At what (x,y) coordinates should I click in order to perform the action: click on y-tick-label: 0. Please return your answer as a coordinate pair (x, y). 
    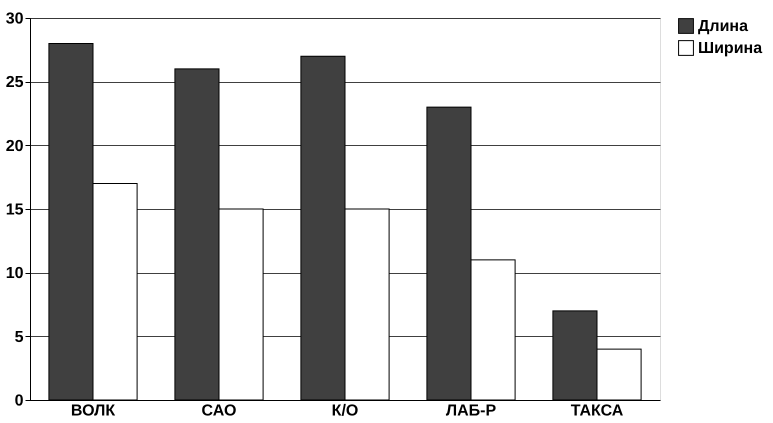
    Looking at the image, I should click on (19, 401).